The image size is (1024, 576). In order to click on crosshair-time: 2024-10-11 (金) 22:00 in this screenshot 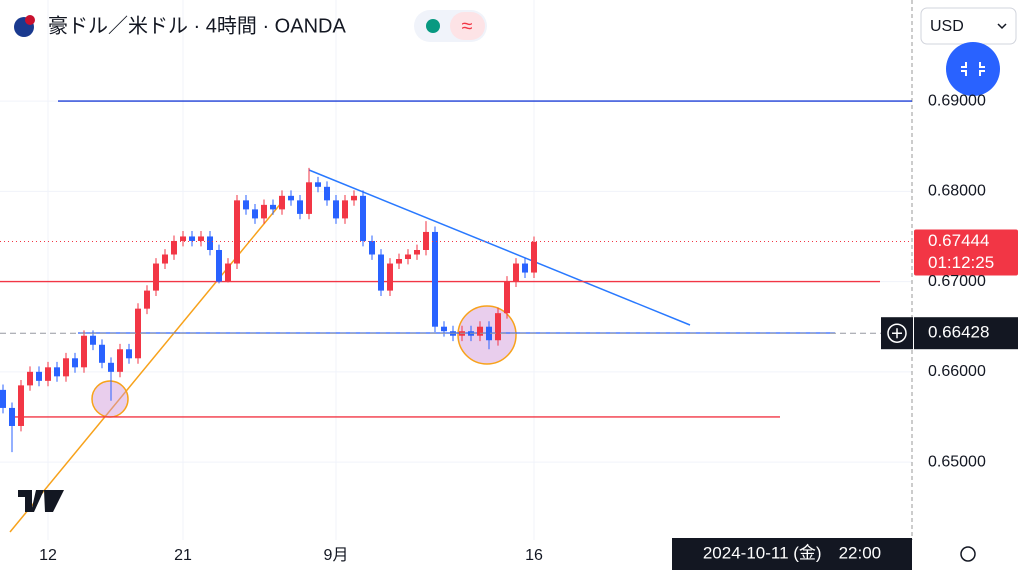, I will do `click(792, 552)`.